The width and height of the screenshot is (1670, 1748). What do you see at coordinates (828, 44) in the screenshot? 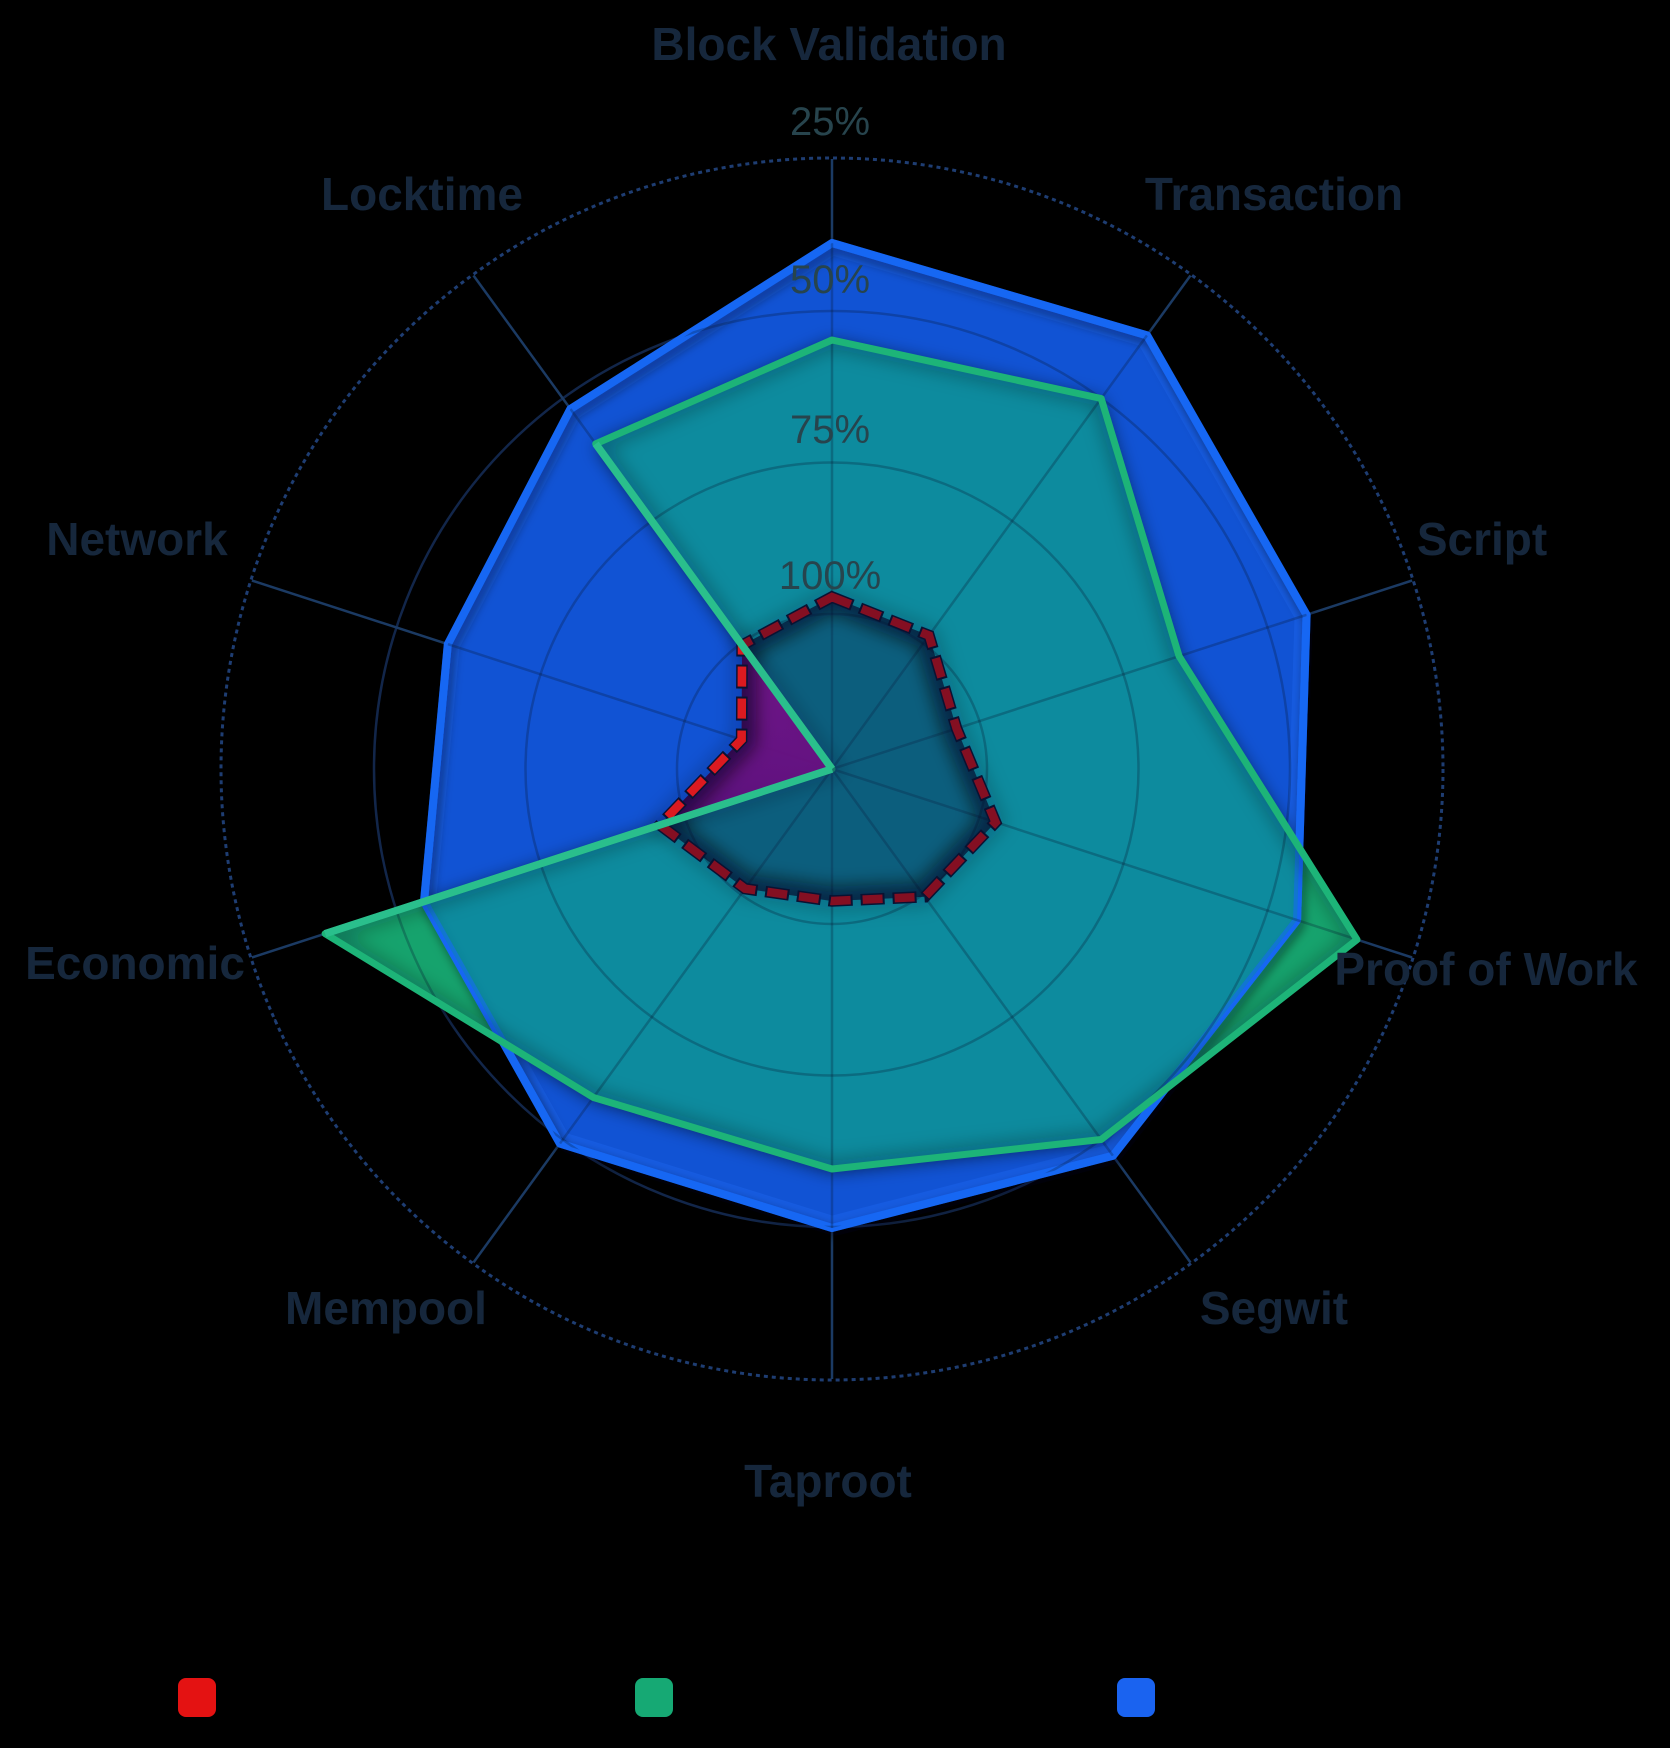
I see `svg-text: Block Validation` at bounding box center [828, 44].